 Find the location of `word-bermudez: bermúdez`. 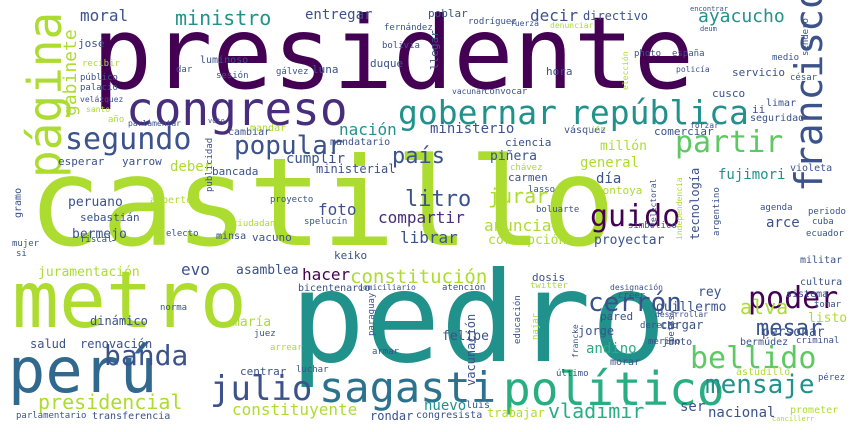

word-bermudez: bermúdez is located at coordinates (764, 342).